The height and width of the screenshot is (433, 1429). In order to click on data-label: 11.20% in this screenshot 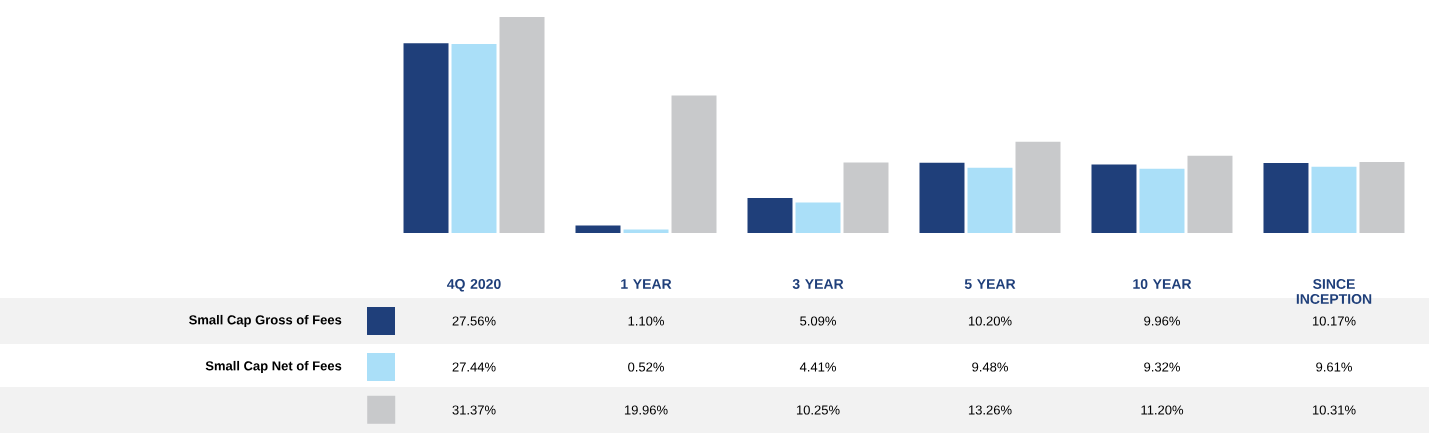, I will do `click(1162, 410)`.